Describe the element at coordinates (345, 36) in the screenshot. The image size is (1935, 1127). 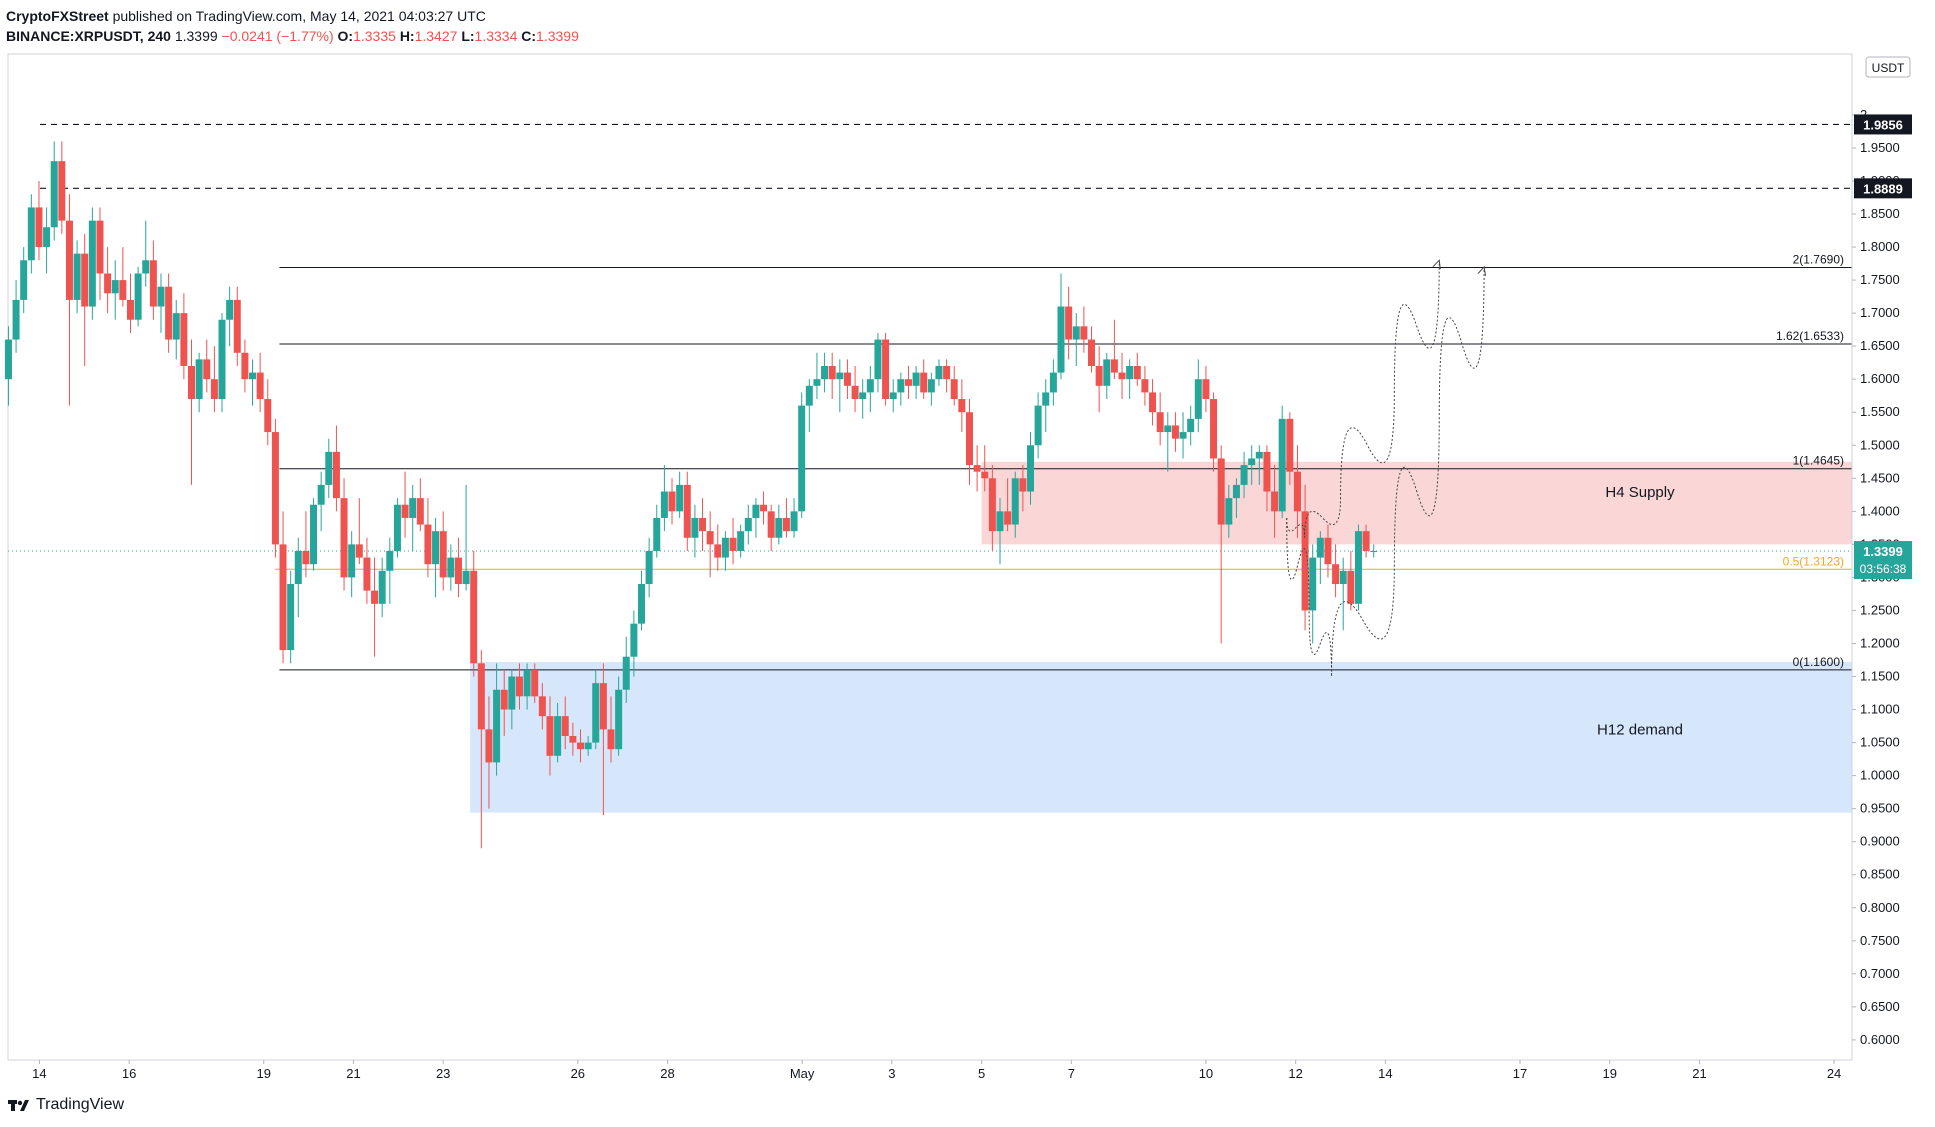
I see `open-label: O:` at that location.